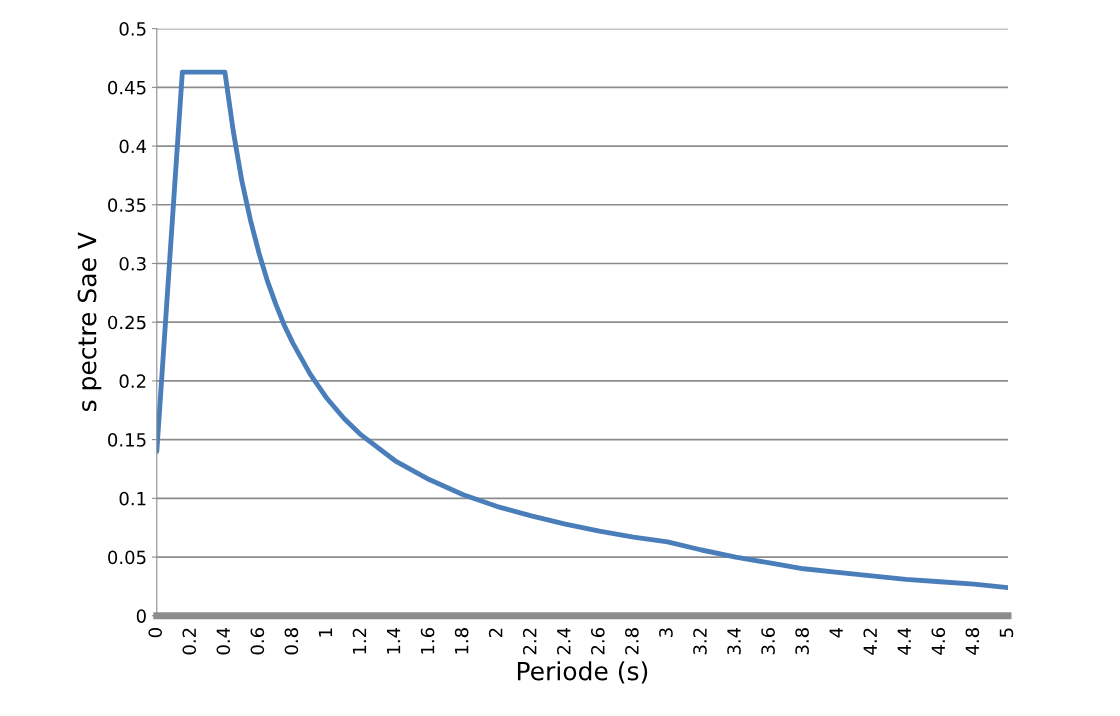 This screenshot has width=1120, height=716. What do you see at coordinates (734, 641) in the screenshot?
I see `x-tick-label: 3.4` at bounding box center [734, 641].